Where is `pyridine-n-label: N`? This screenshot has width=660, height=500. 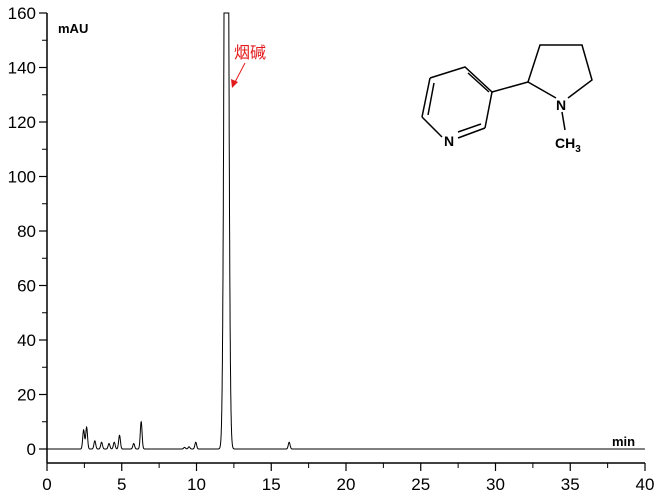
pyridine-n-label: N is located at coordinates (449, 141).